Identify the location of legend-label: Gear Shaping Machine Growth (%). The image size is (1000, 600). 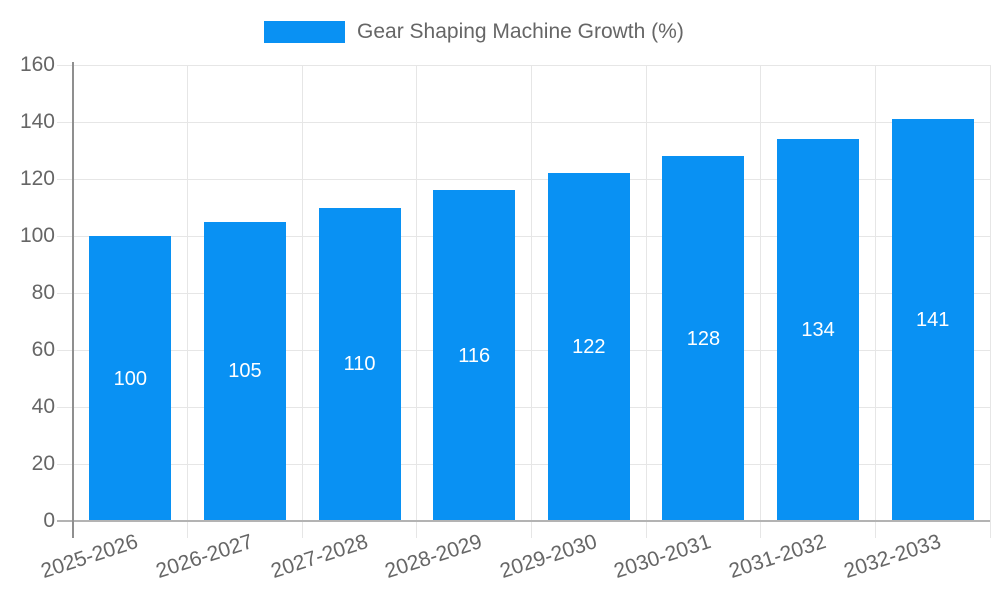
(520, 31).